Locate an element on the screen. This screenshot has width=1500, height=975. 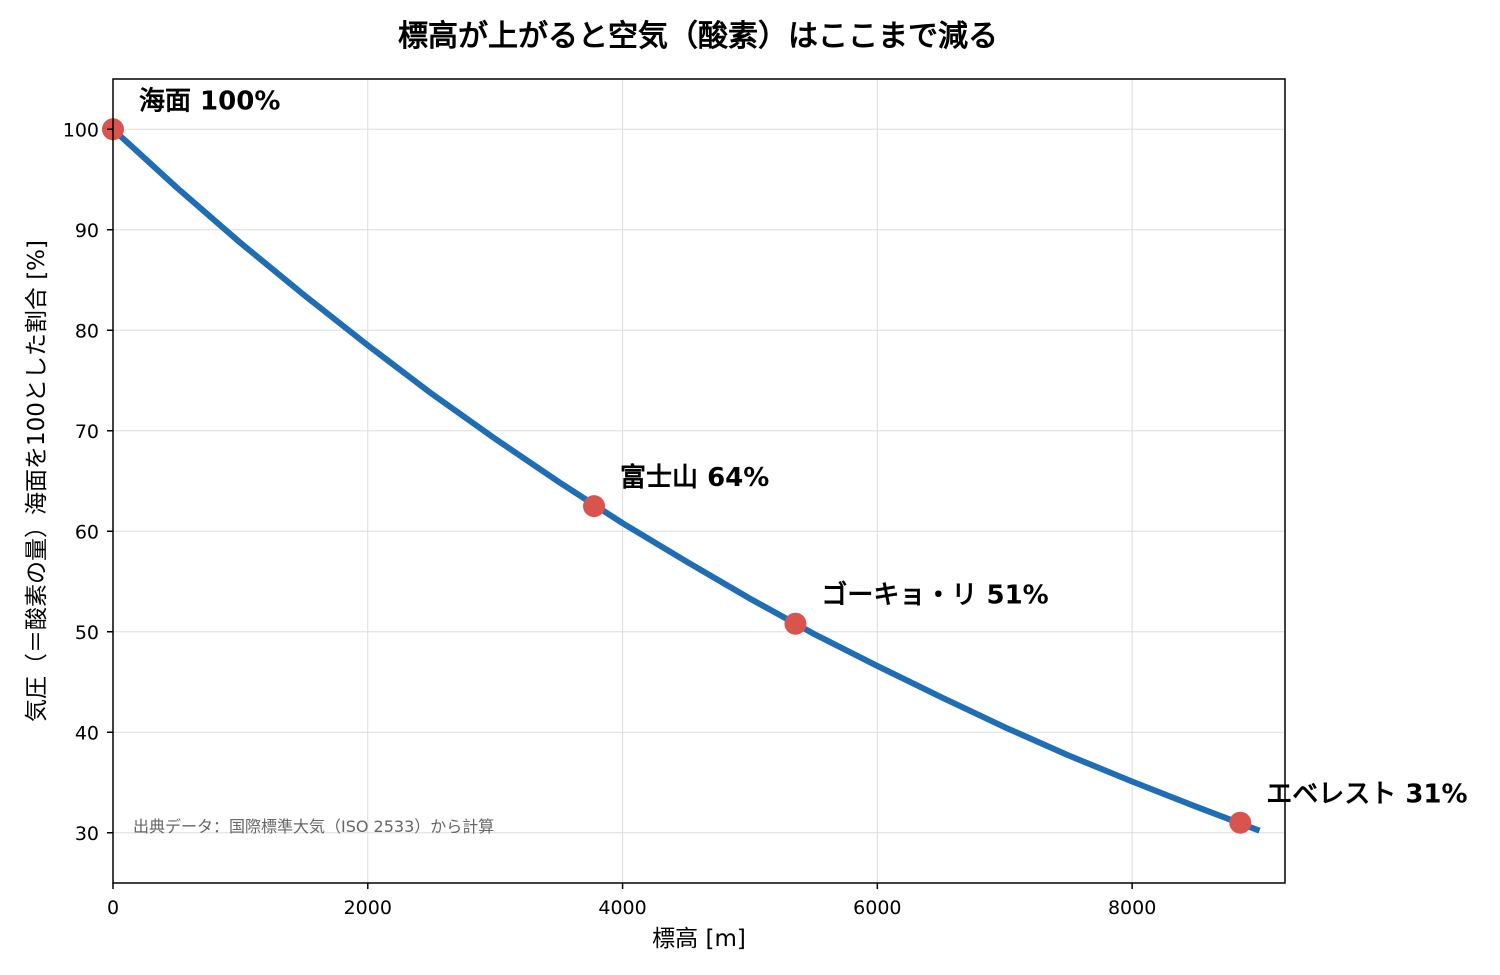
y-tick-label: 80 is located at coordinates (87, 331).